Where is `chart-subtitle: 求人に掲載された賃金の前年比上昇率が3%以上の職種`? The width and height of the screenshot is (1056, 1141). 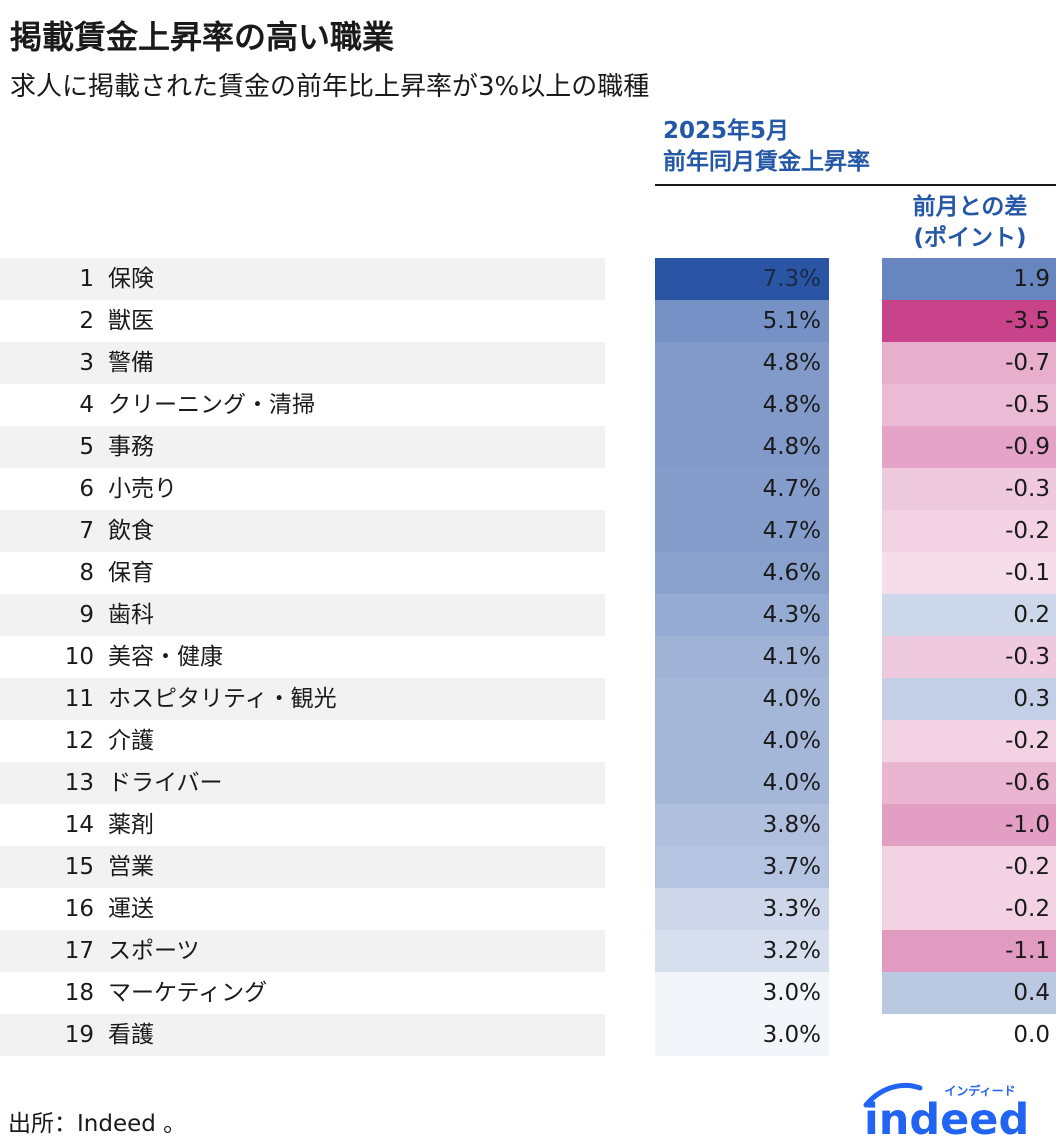
chart-subtitle: 求人に掲載された賃金の前年比上昇率が3%以上の職種 is located at coordinates (330, 87).